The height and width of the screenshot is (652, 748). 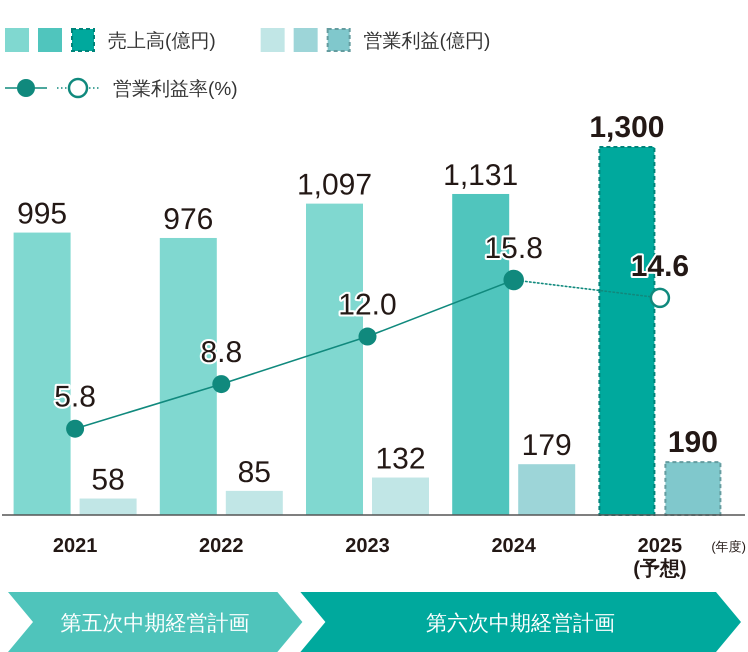 I want to click on legend-label: 営業利益(億円), so click(x=427, y=41).